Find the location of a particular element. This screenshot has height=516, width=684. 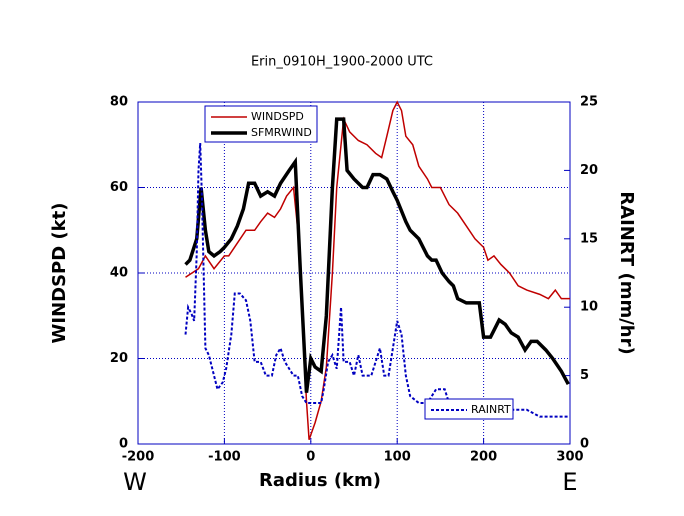

annotation: E is located at coordinates (569, 482).